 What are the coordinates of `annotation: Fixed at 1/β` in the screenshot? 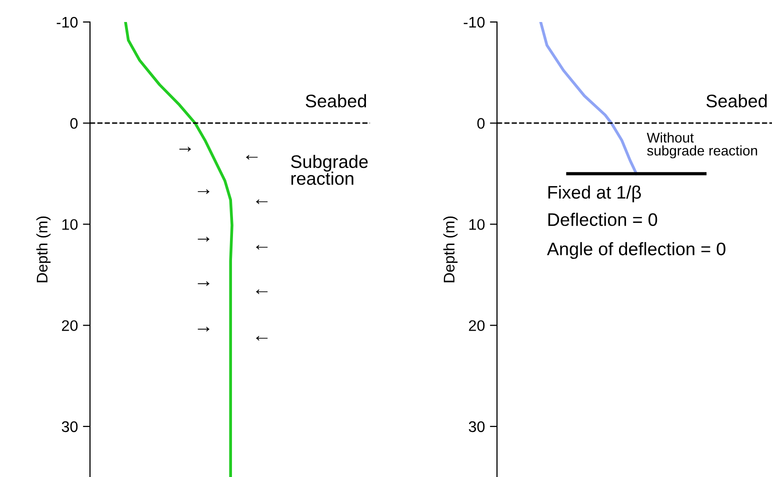 It's located at (594, 193).